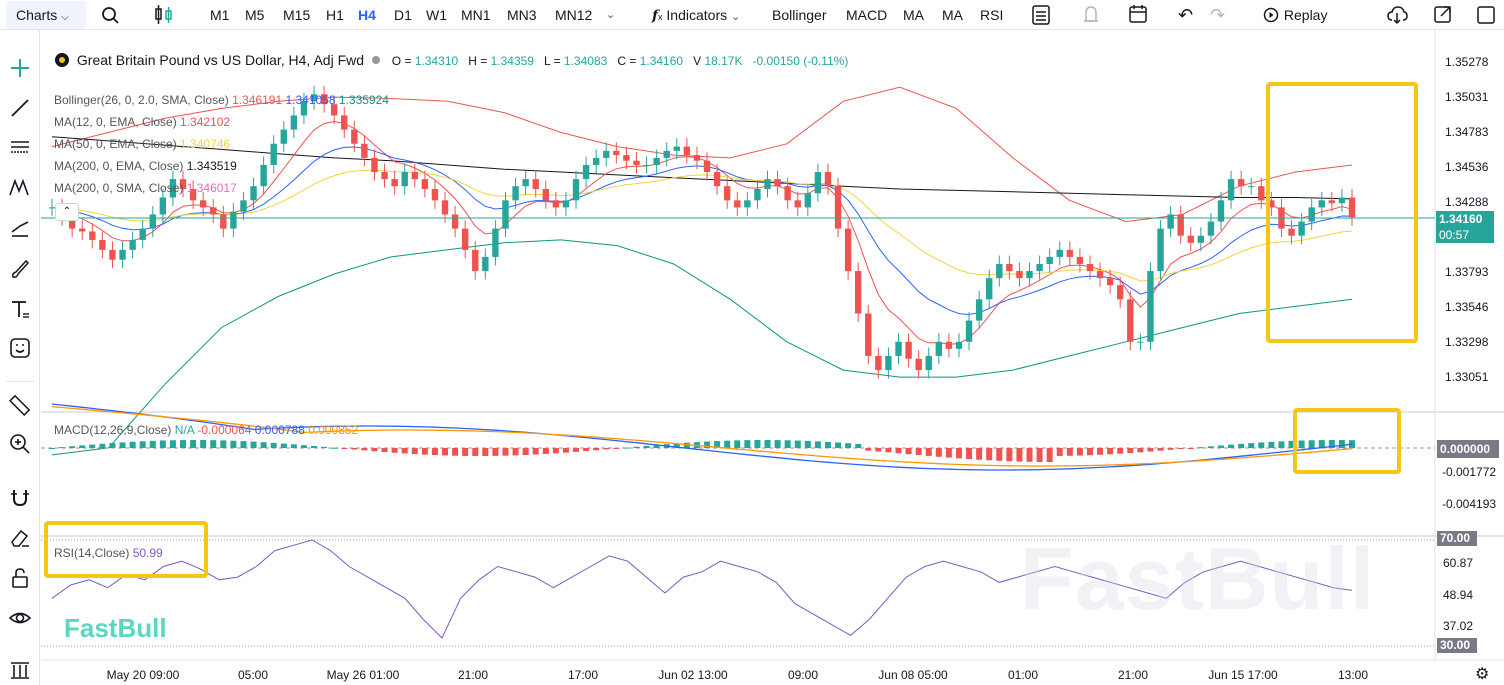 The image size is (1504, 685). What do you see at coordinates (46, 15) in the screenshot?
I see `charts-menu-button: Charts ⌵` at bounding box center [46, 15].